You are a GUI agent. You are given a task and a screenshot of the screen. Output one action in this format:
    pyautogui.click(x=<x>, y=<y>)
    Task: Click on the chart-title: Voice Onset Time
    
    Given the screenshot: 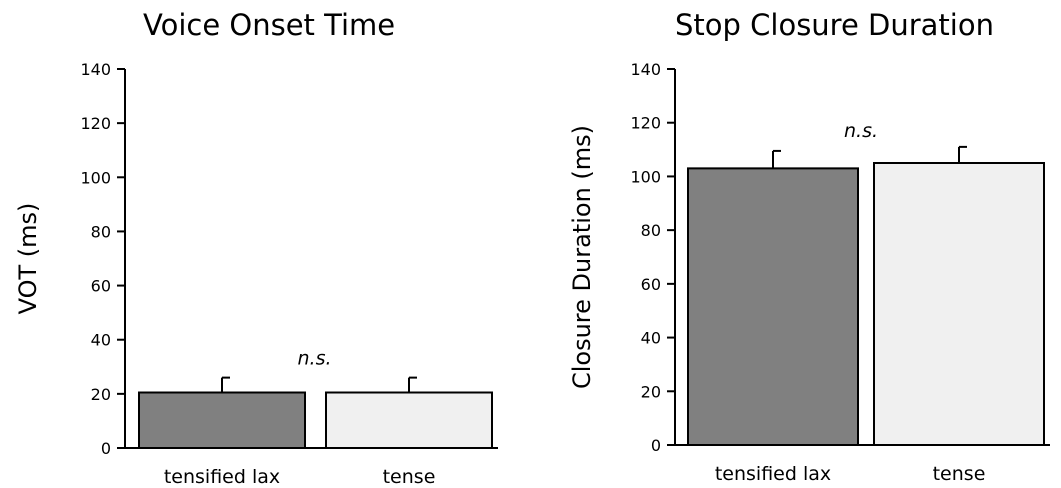 What is the action you would take?
    pyautogui.click(x=269, y=25)
    